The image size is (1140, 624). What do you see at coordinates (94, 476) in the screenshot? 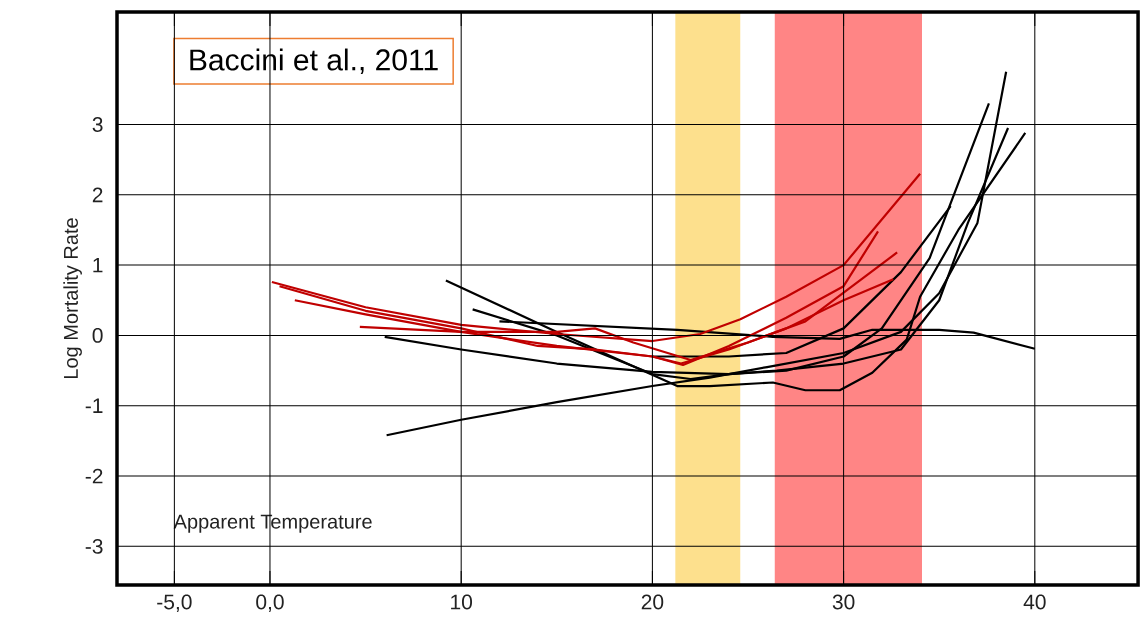
I see `y-tick-label: -2` at bounding box center [94, 476].